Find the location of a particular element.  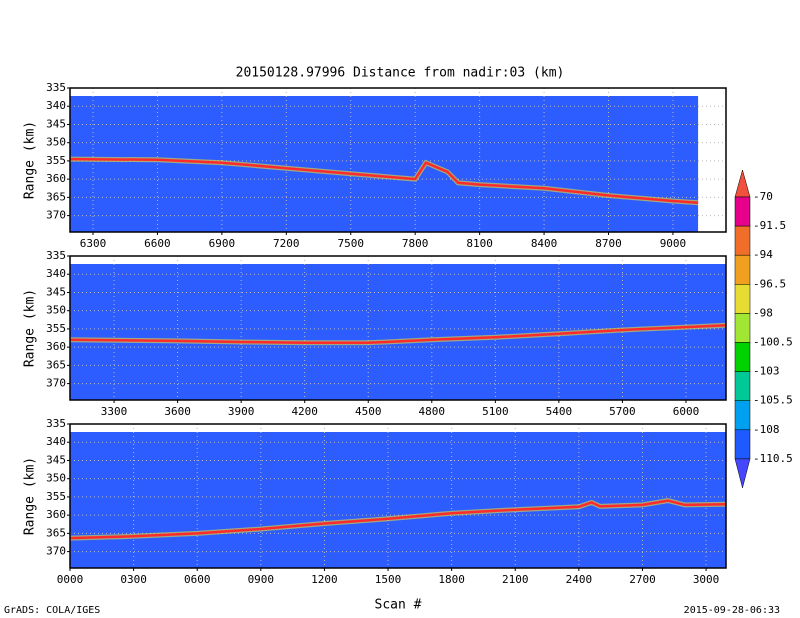

x-tick-label: 3600 is located at coordinates (177, 411).